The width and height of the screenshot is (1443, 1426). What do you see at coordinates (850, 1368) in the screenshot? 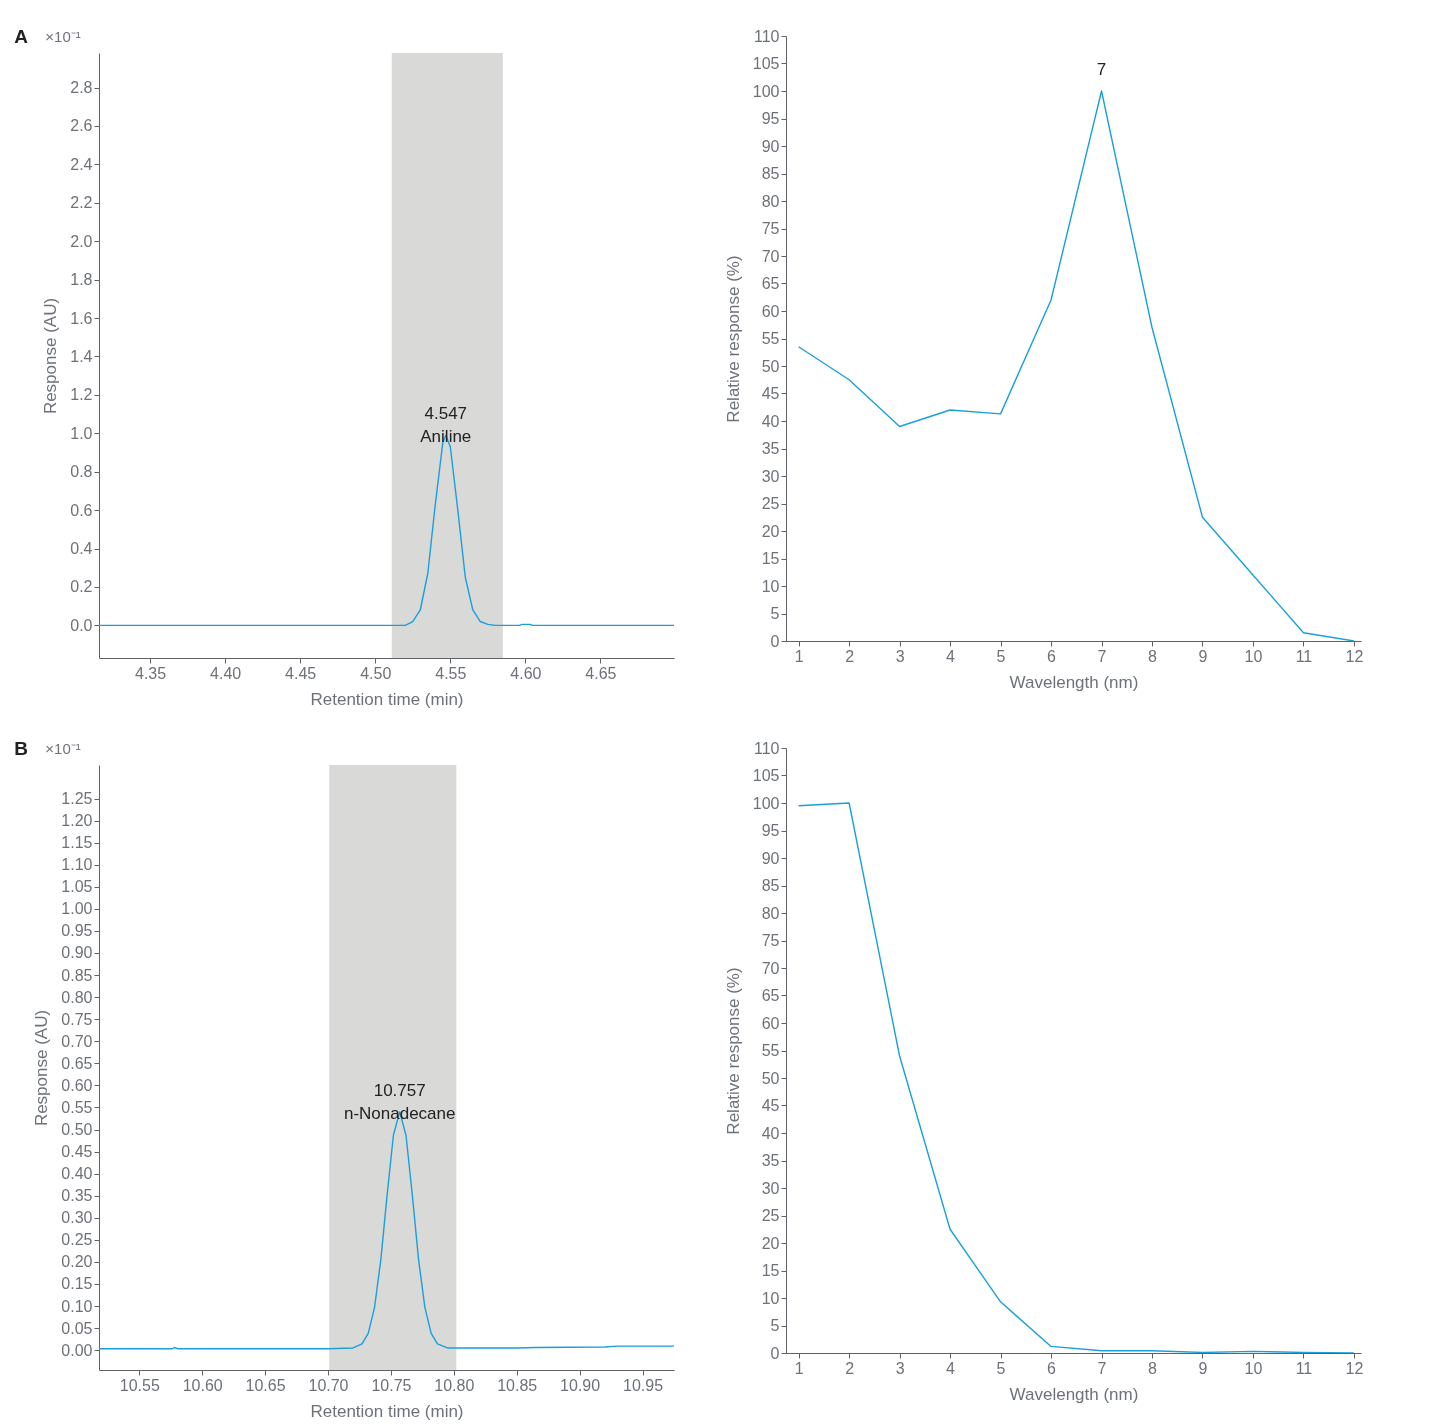
I see `x-tick-label: 2` at bounding box center [850, 1368].